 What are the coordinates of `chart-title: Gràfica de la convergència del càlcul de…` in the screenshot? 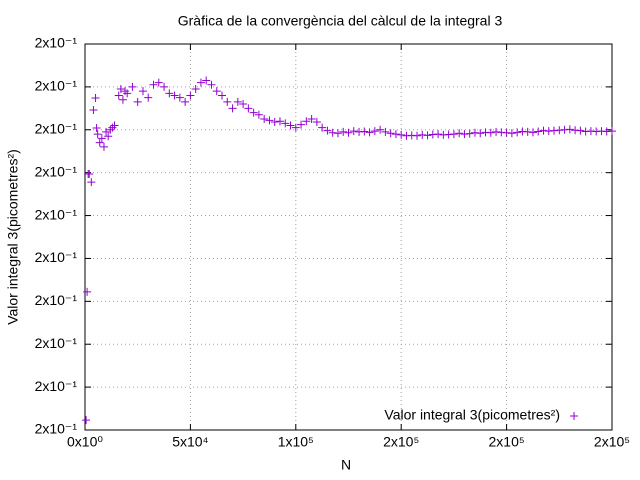 It's located at (340, 21).